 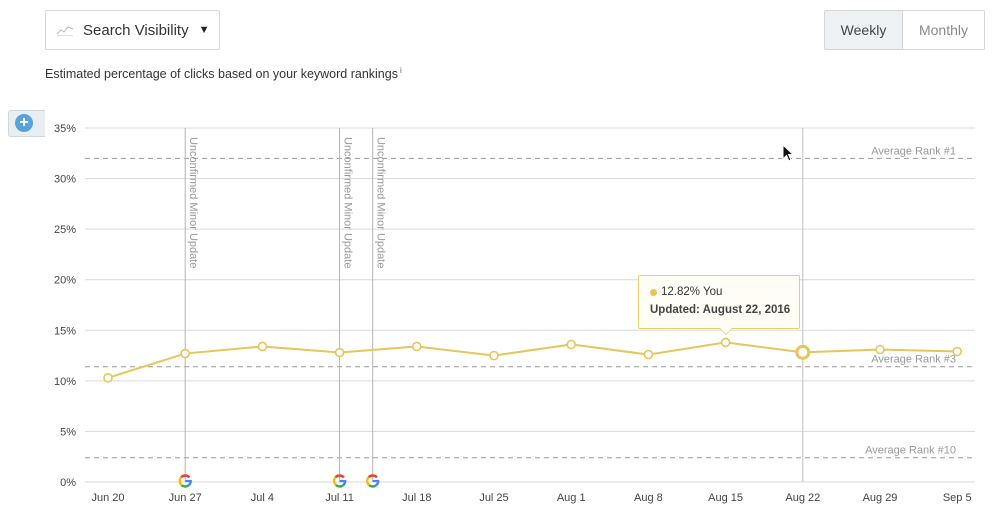 What do you see at coordinates (725, 498) in the screenshot?
I see `x-tick-label: Aug 15` at bounding box center [725, 498].